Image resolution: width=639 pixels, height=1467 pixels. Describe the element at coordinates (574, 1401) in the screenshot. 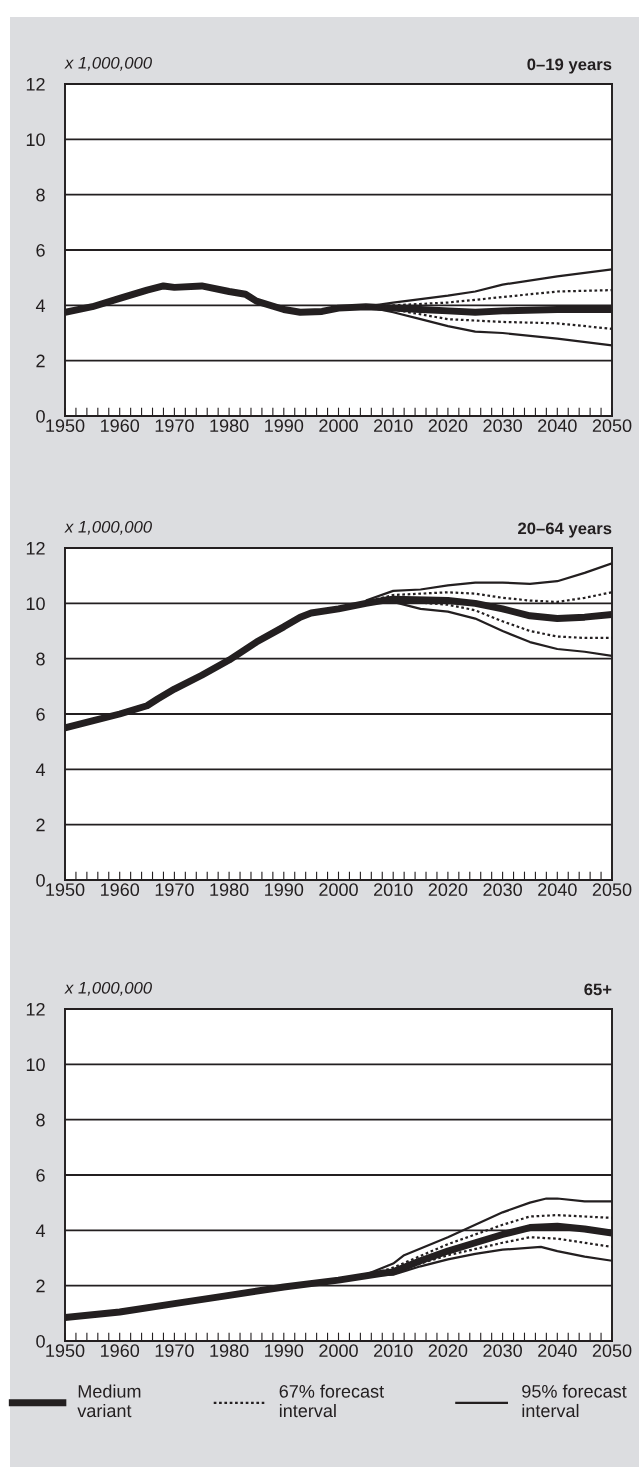

I see `legend-label: 95% forecast interval` at that location.